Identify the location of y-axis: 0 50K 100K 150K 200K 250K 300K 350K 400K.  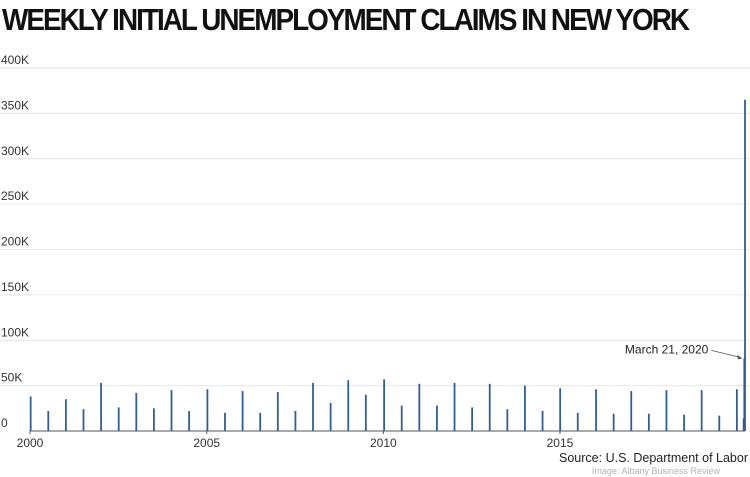
(15, 241).